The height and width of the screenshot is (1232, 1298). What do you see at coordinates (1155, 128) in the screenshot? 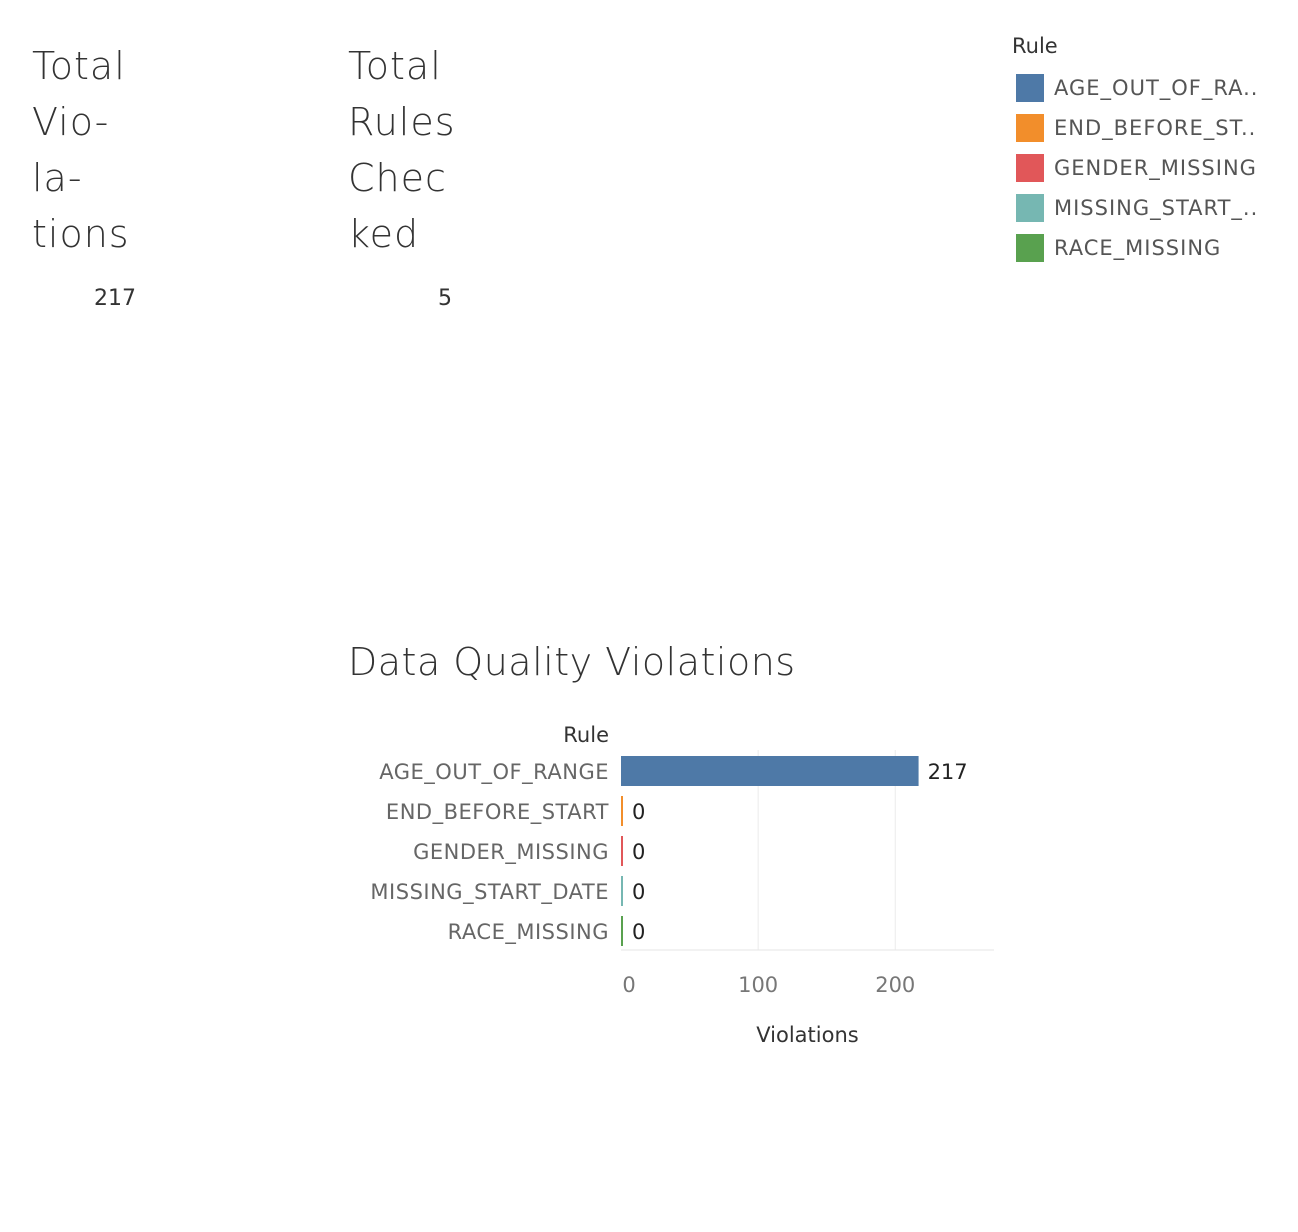
I see `legend-item-label: END_BEFORE_ST..` at bounding box center [1155, 128].